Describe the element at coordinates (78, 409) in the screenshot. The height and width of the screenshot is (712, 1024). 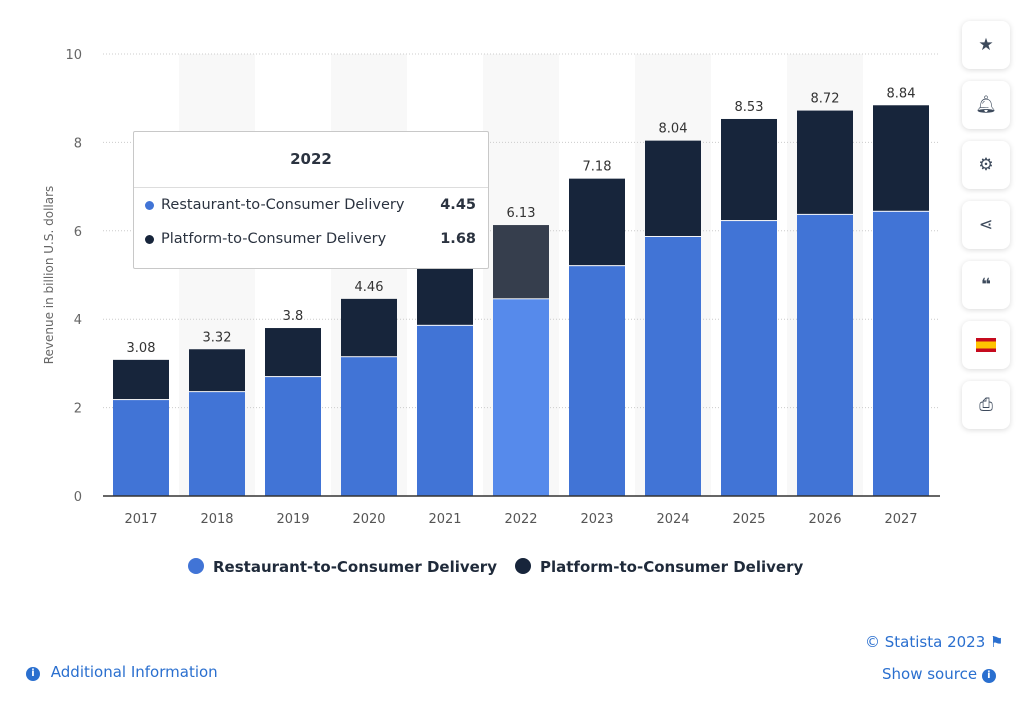
I see `y-tick-label: 2` at that location.